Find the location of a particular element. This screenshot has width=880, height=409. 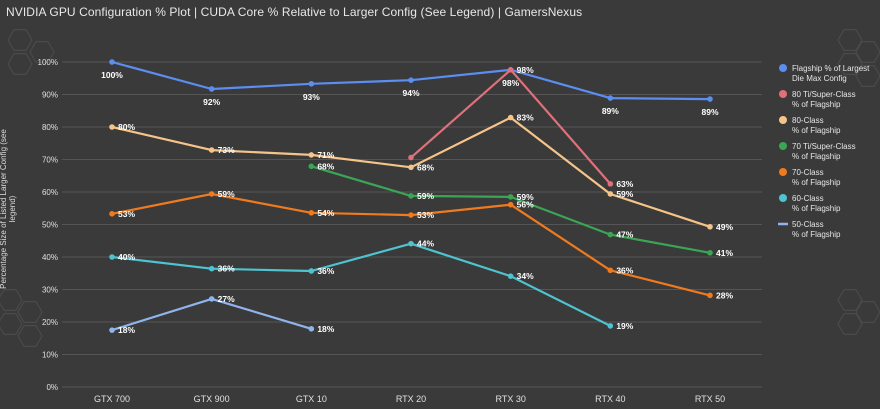

data-label: 100% is located at coordinates (112, 75).